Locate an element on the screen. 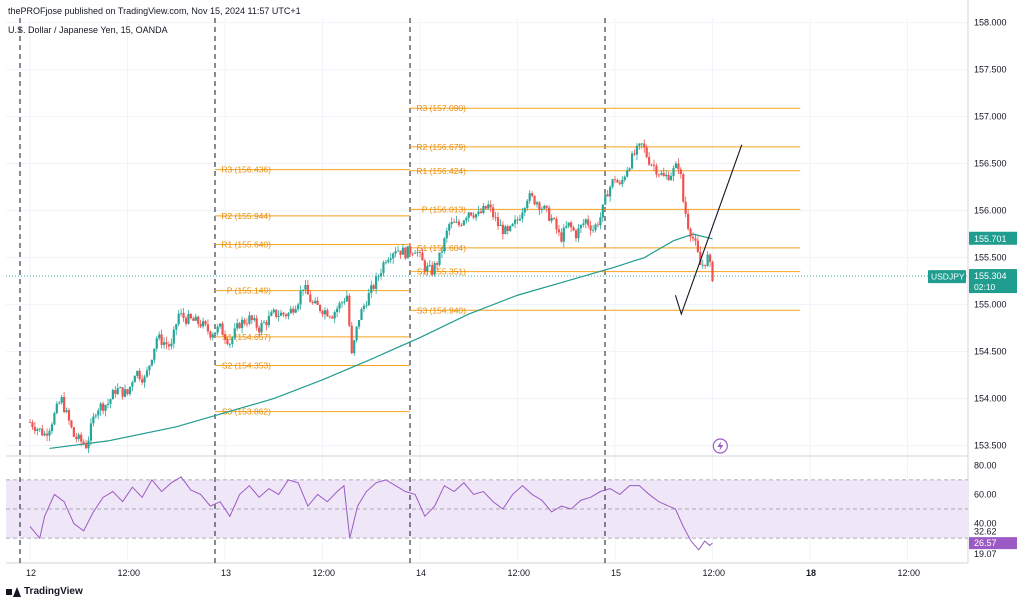 The height and width of the screenshot is (611, 1024). pivot-level-label: S3 (154.940) is located at coordinates (441, 310).